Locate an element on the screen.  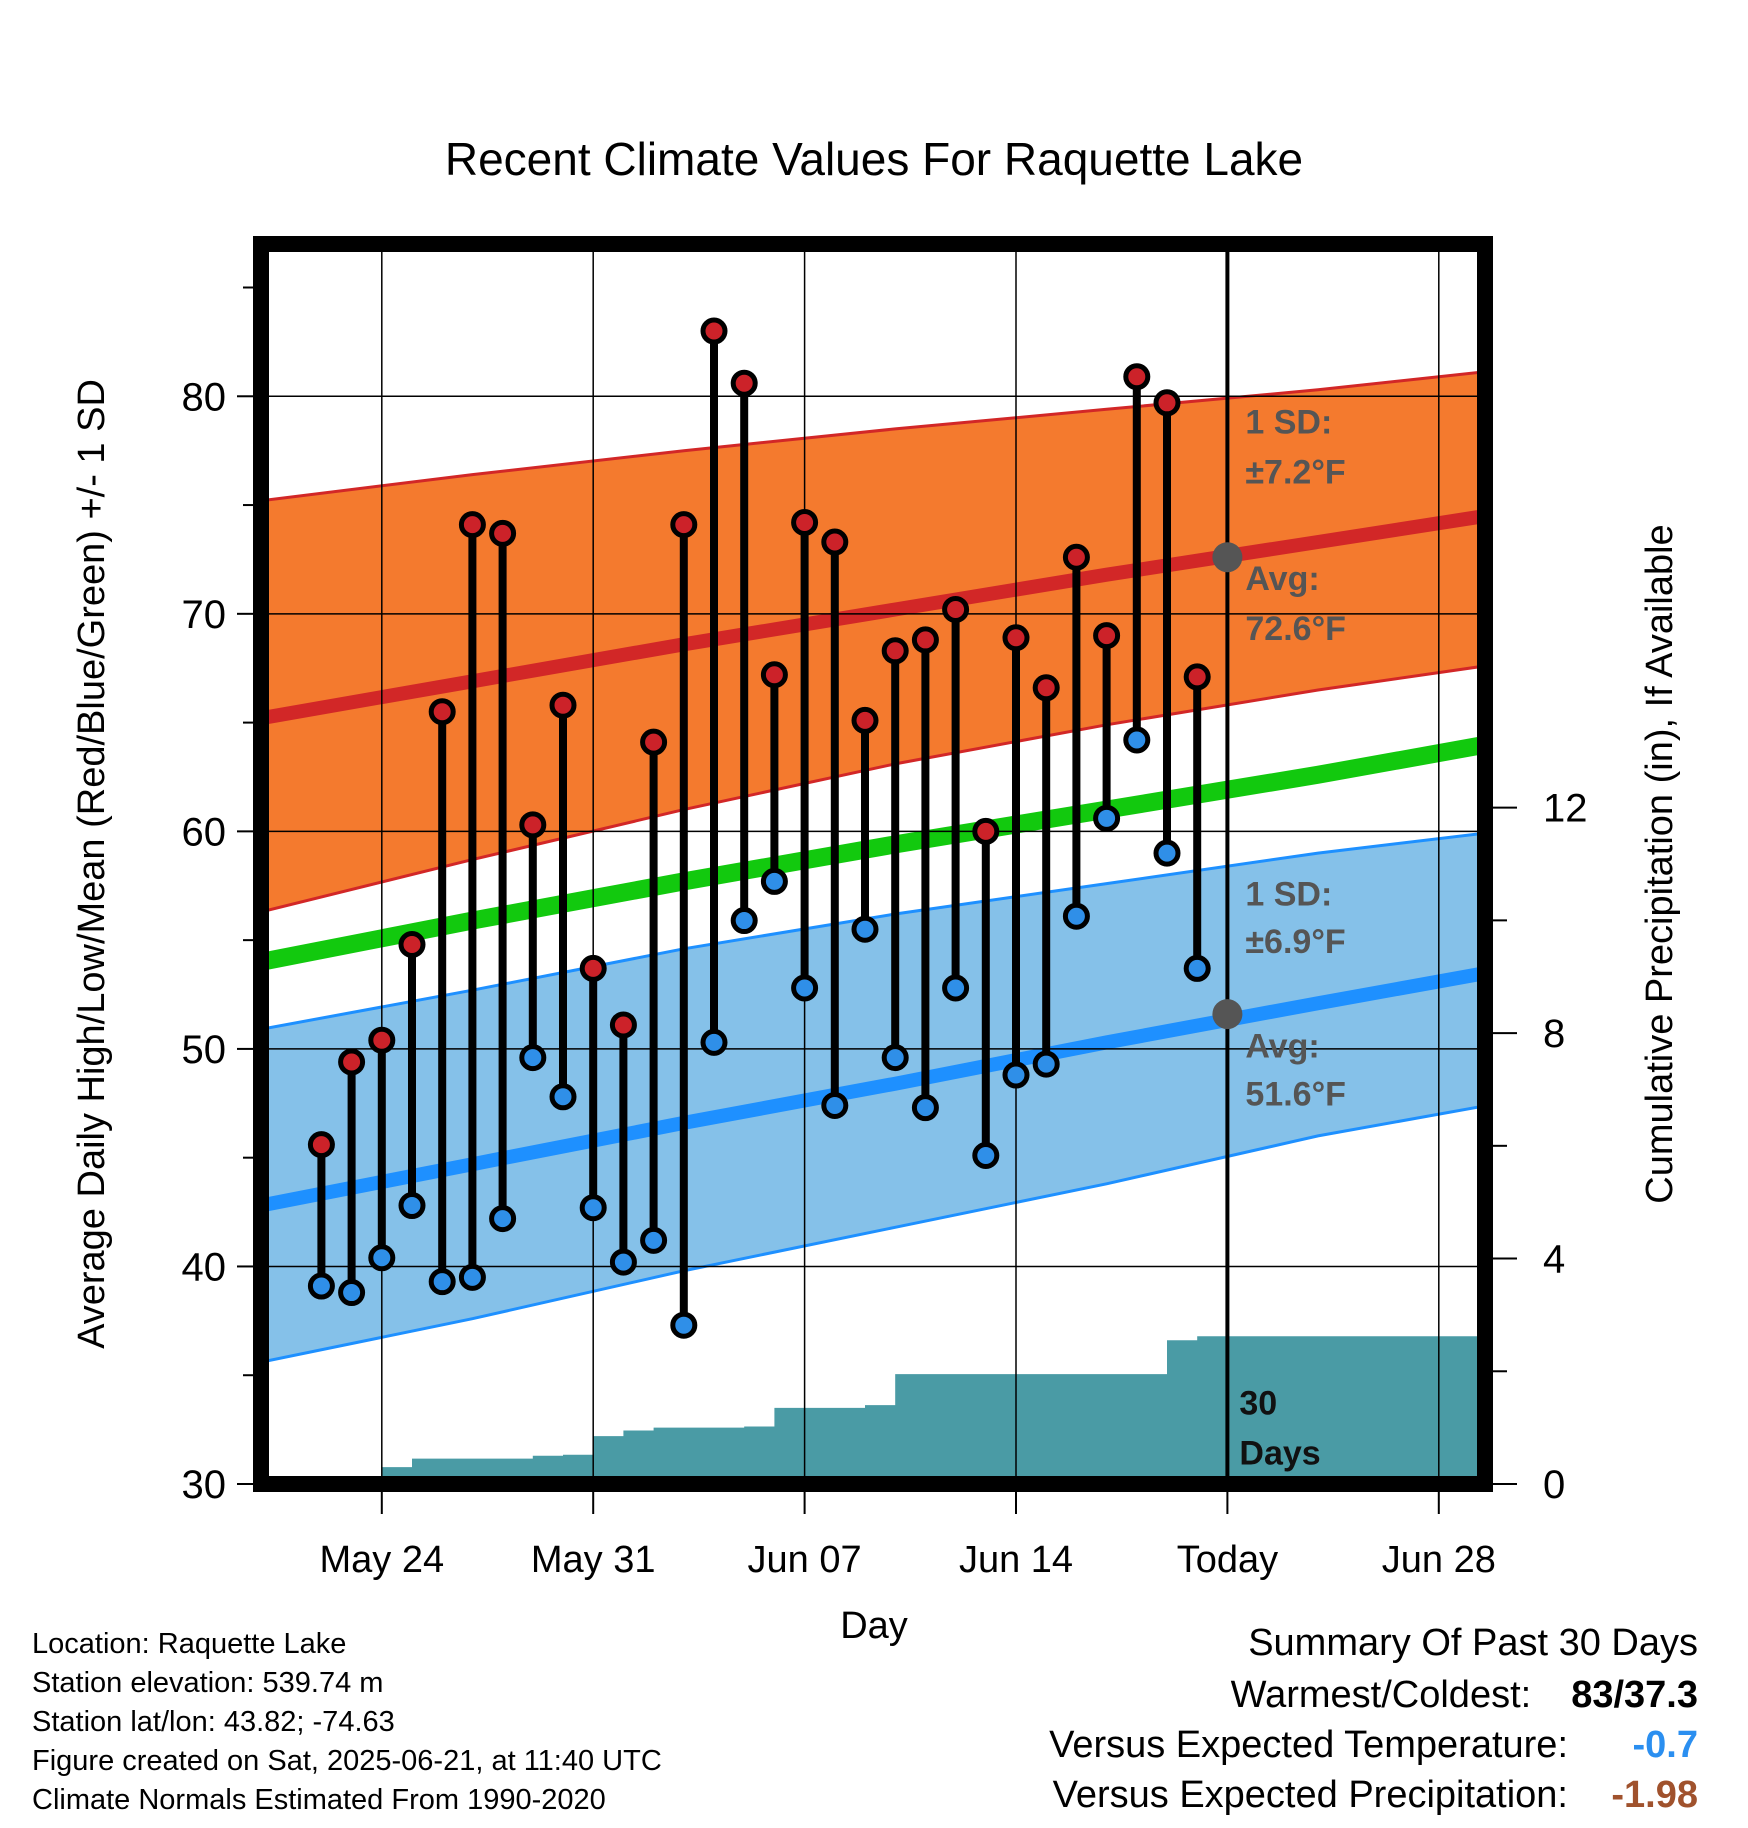
chart-title: Recent Climate Values For Raquette Lake is located at coordinates (874, 159).